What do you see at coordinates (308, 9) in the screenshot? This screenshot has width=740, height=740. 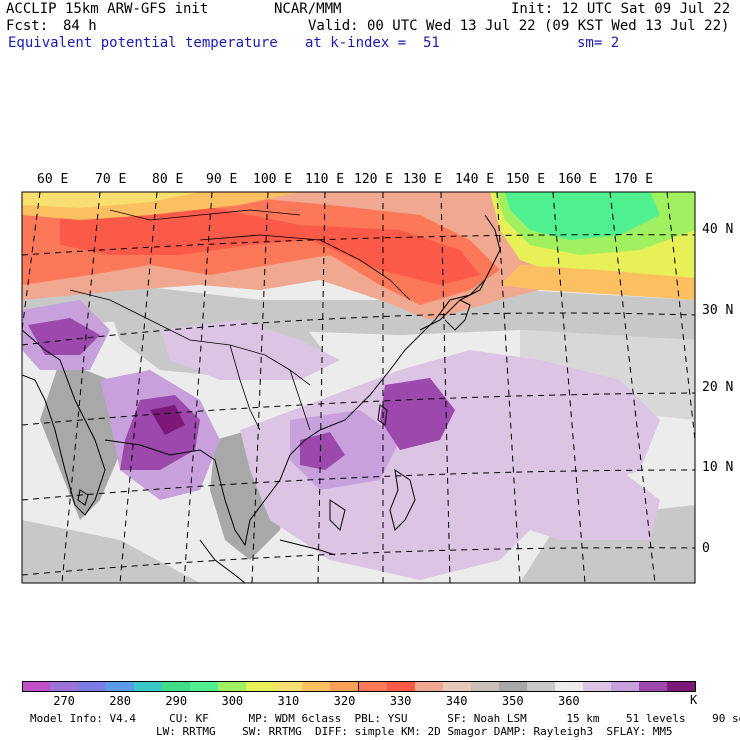 I see `org-label: NCAR/MMM` at bounding box center [308, 9].